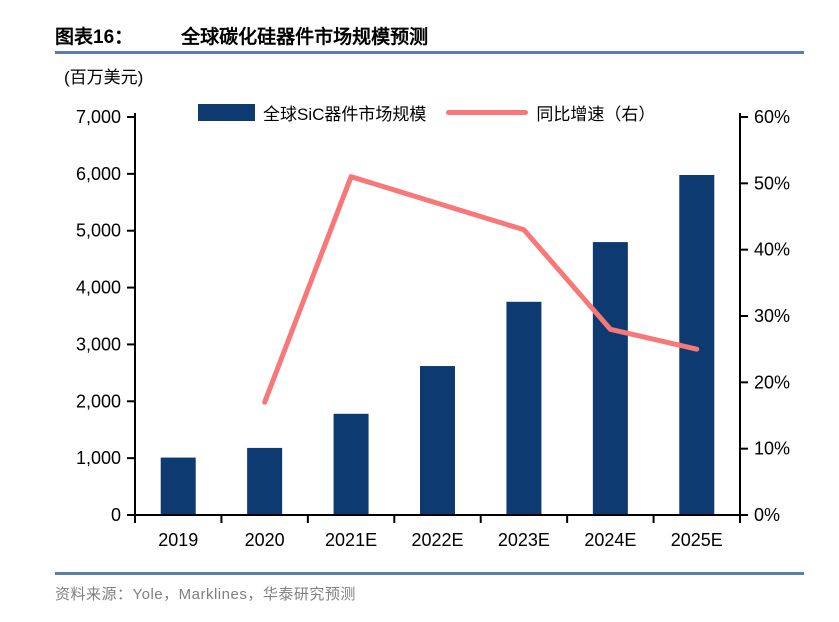 This screenshot has width=839, height=622. I want to click on left-axis-label: 1,000, so click(98, 458).